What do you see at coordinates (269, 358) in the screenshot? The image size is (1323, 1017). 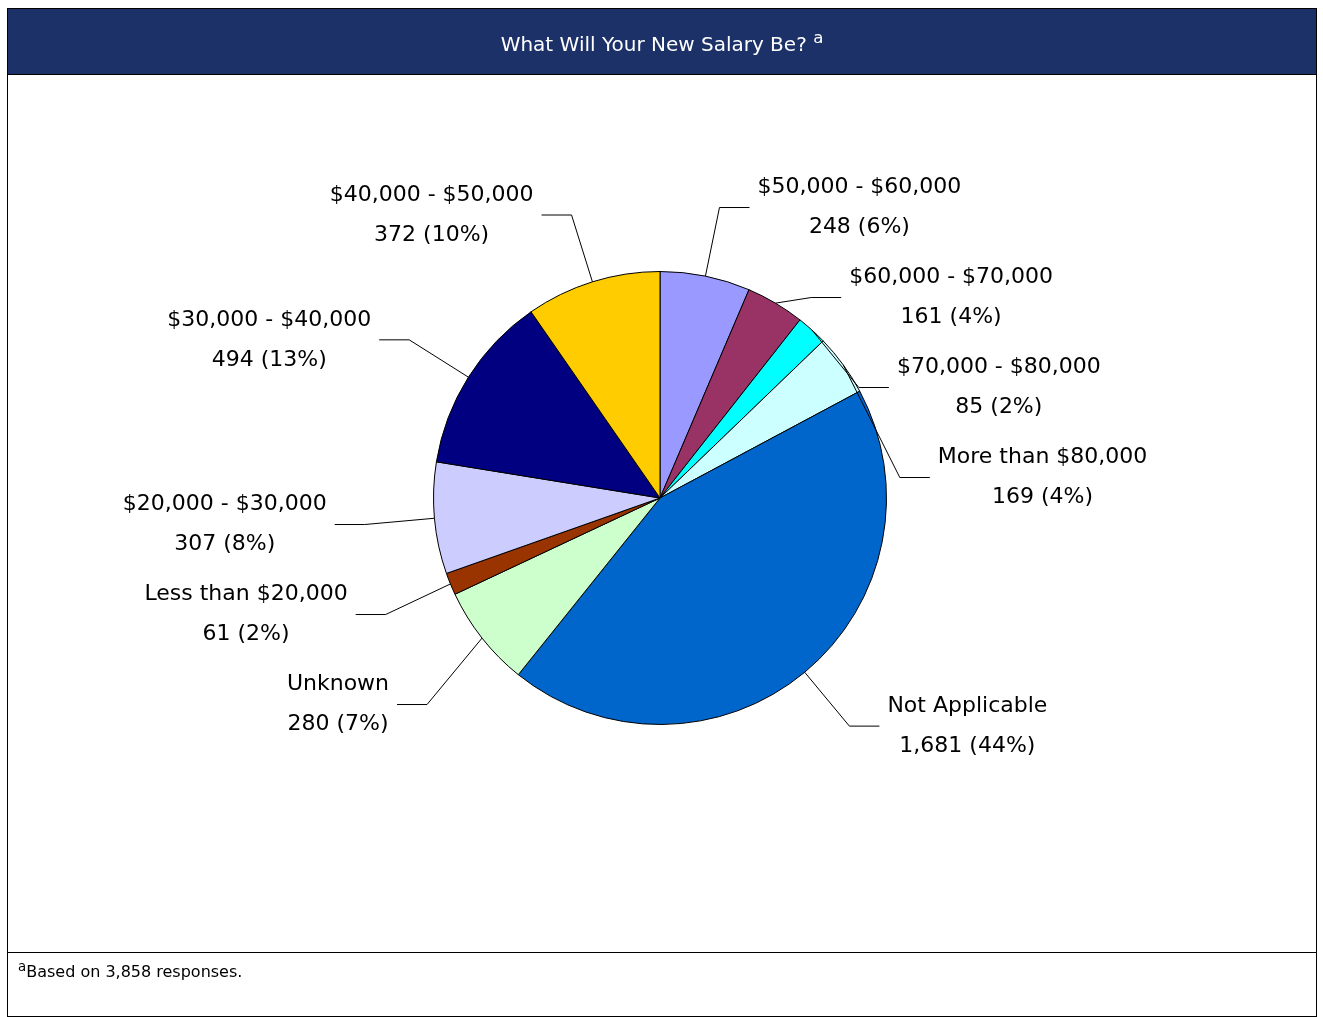 I see `data-label: 494 (13%)` at bounding box center [269, 358].